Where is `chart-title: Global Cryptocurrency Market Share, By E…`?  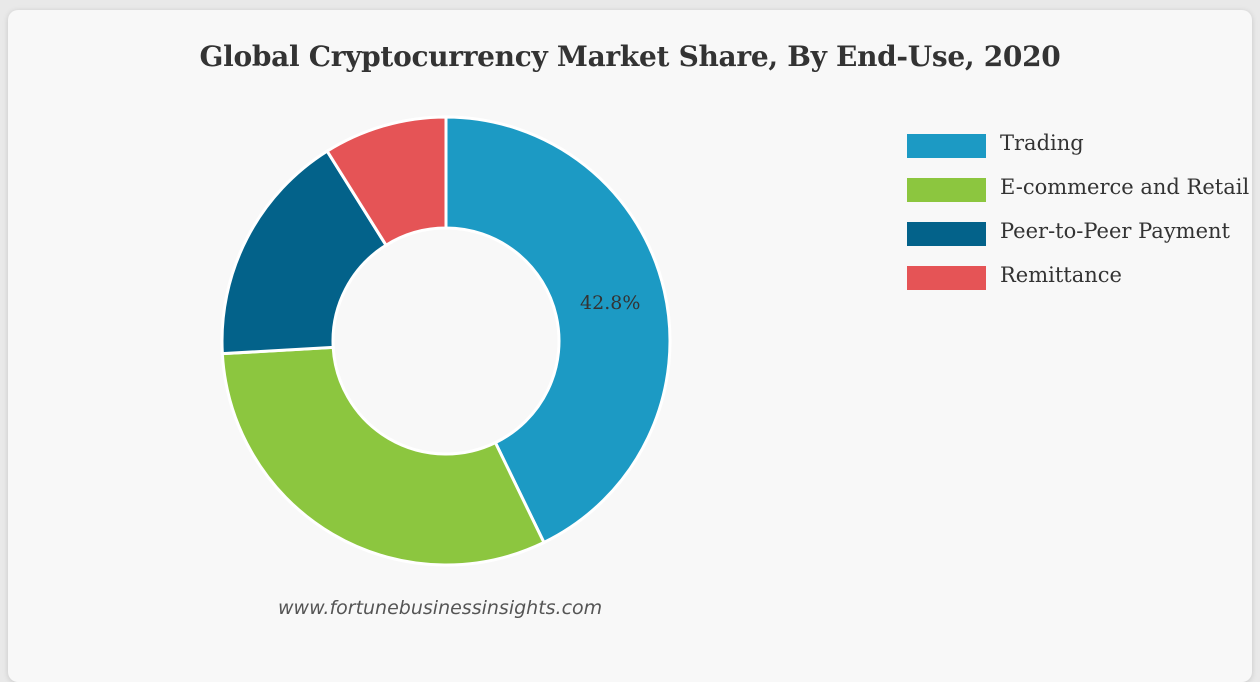
chart-title: Global Cryptocurrency Market Share, By E… is located at coordinates (630, 56).